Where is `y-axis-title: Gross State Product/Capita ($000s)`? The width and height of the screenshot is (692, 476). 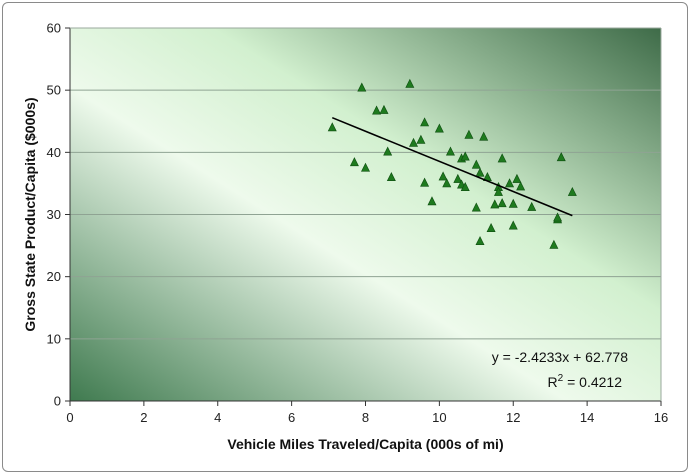 y-axis-title: Gross State Product/Capita ($000s) is located at coordinates (30, 214).